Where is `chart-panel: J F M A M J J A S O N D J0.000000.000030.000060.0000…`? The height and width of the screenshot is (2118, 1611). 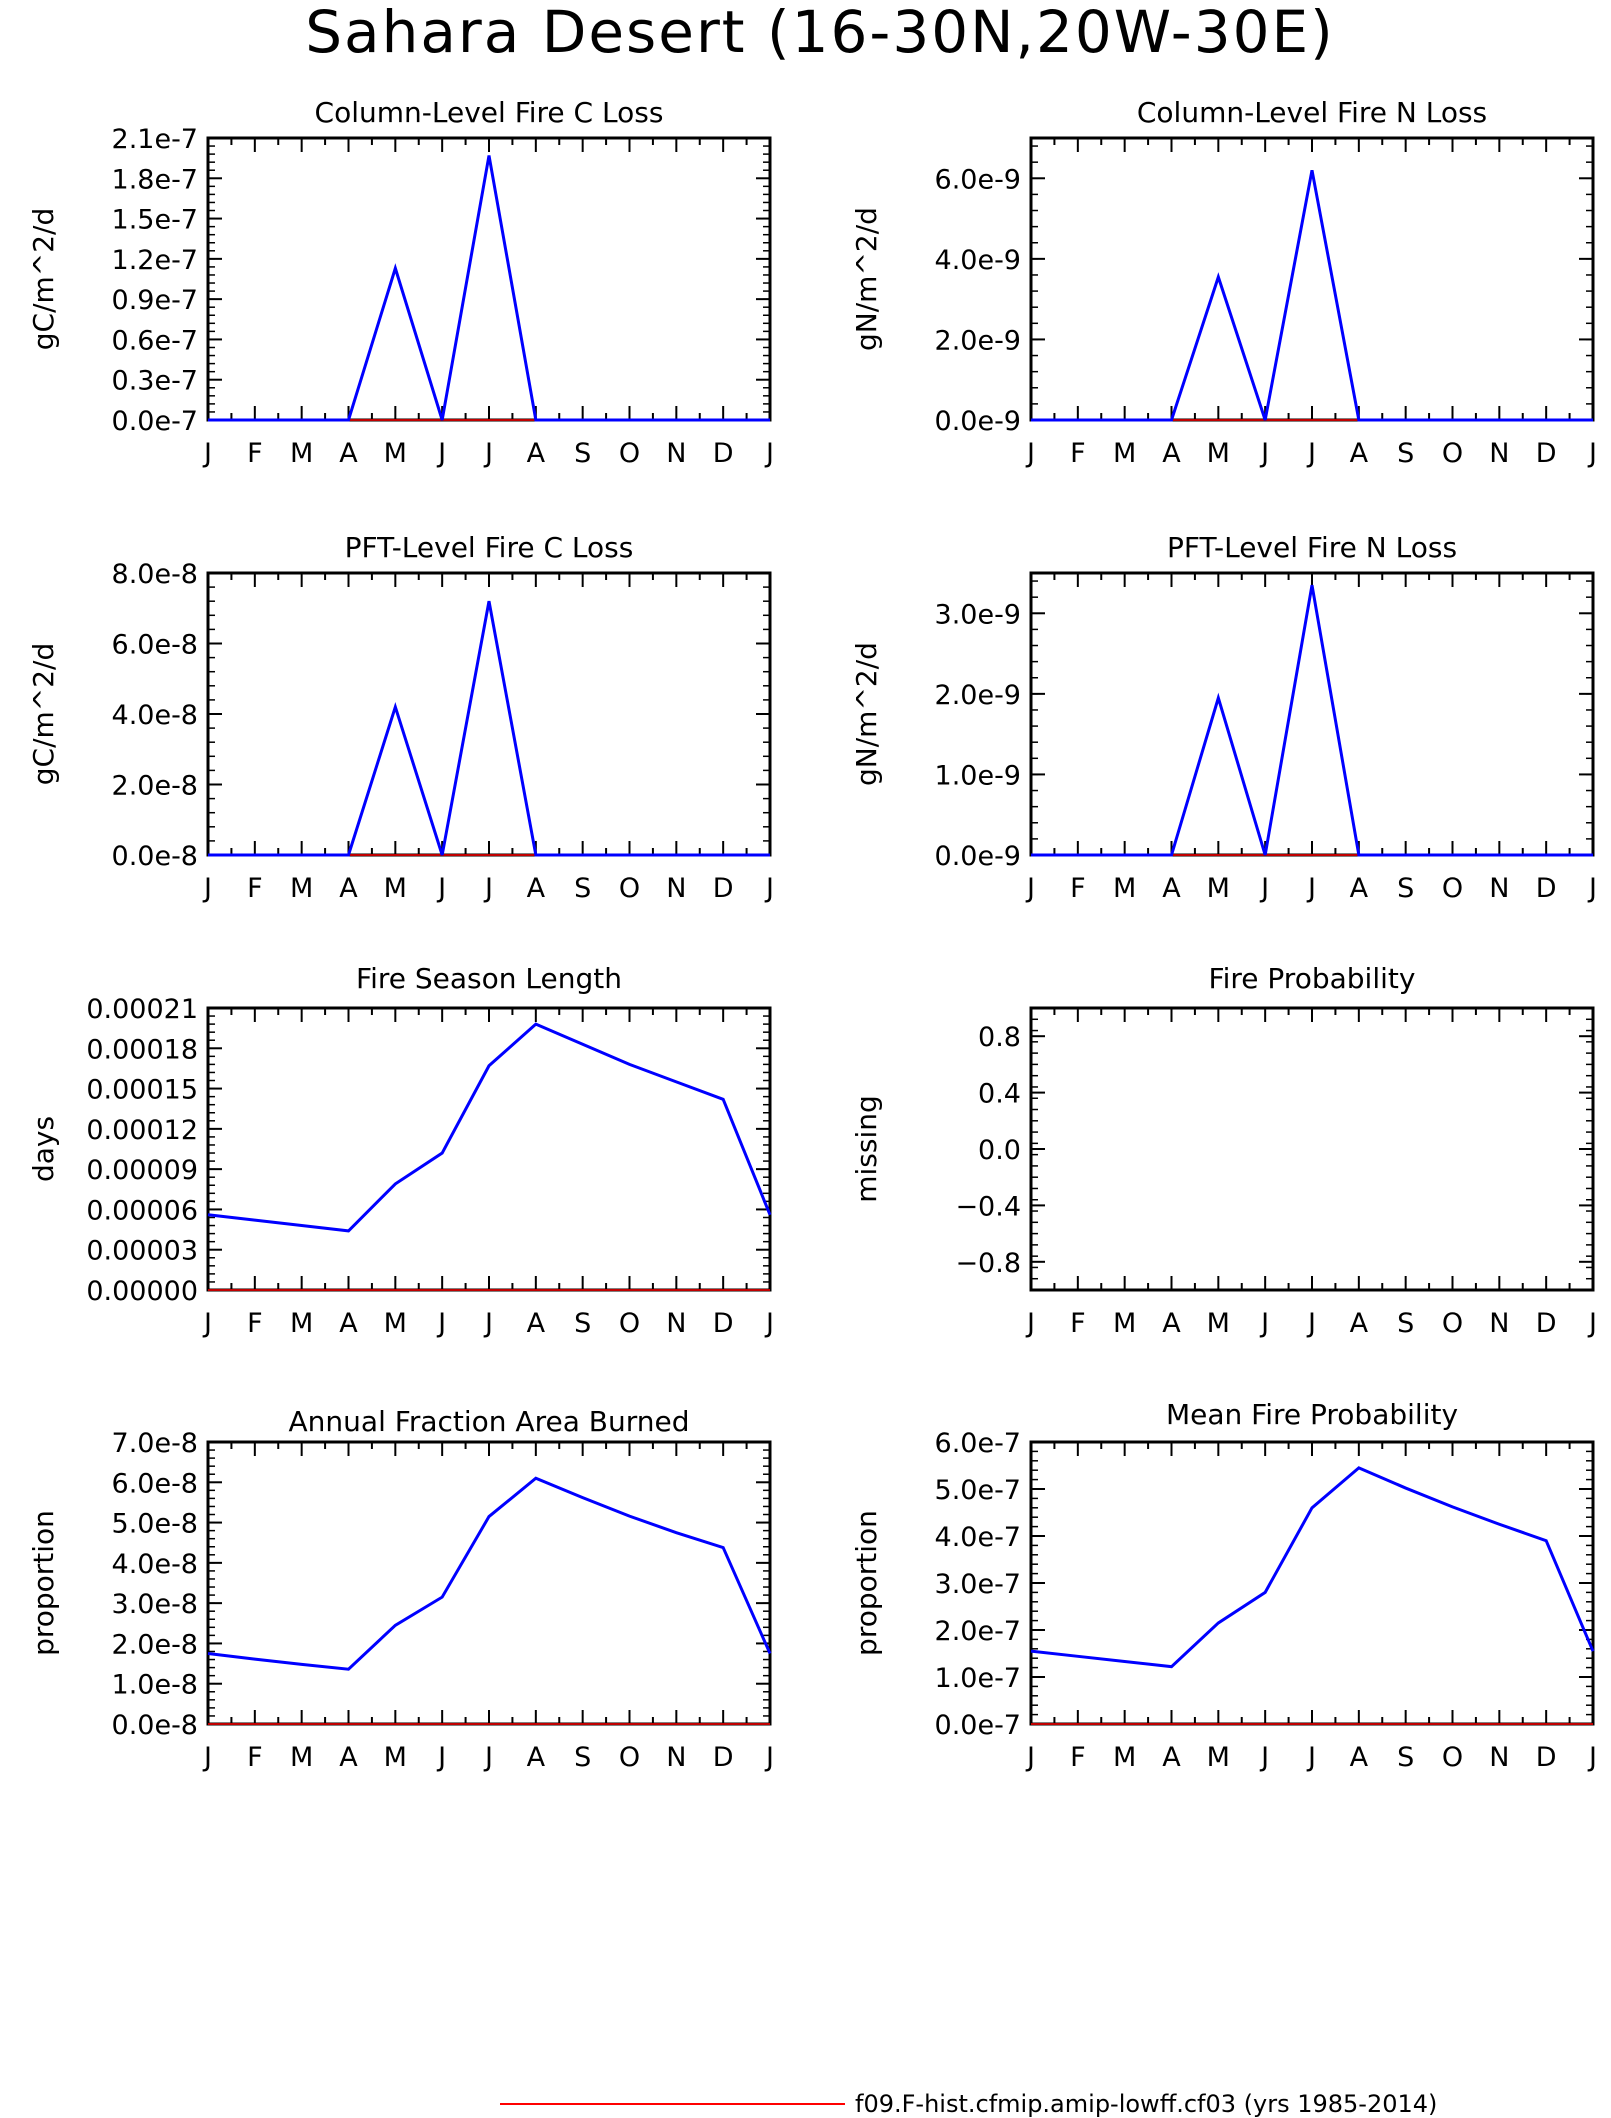 chart-panel: J F M A M J J A S O N D J0.000000.000030.000060.0000… is located at coordinates (400, 1150).